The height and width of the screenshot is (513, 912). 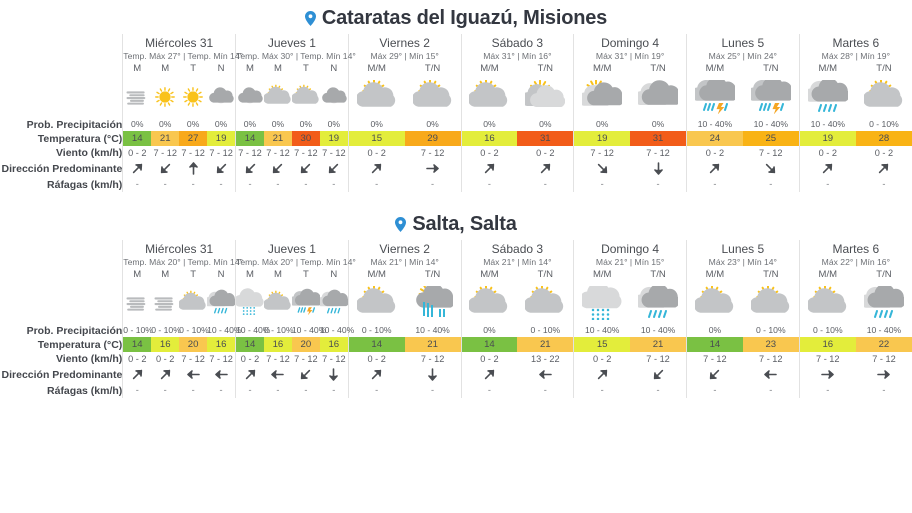 What do you see at coordinates (771, 374) in the screenshot?
I see `arrow-w-icon` at bounding box center [771, 374].